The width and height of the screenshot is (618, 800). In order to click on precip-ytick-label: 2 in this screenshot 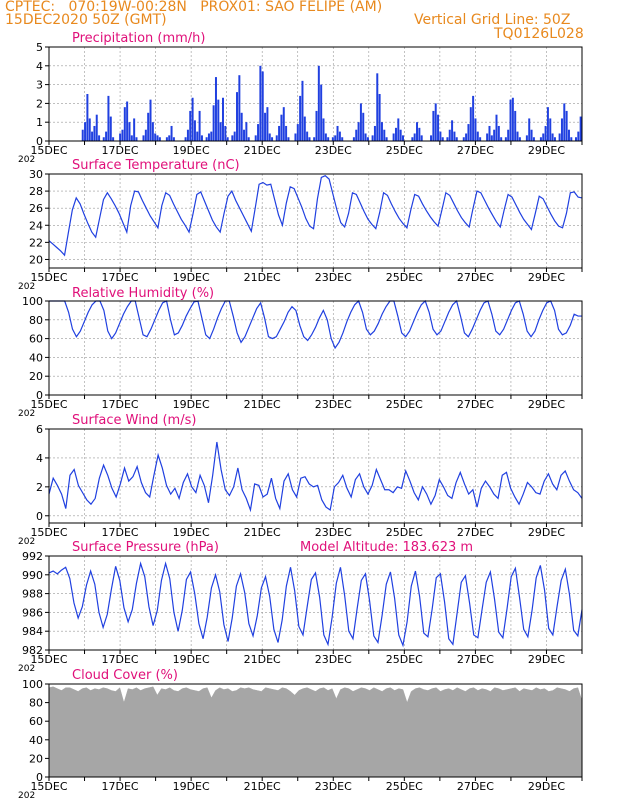, I will do `click(39, 103)`.